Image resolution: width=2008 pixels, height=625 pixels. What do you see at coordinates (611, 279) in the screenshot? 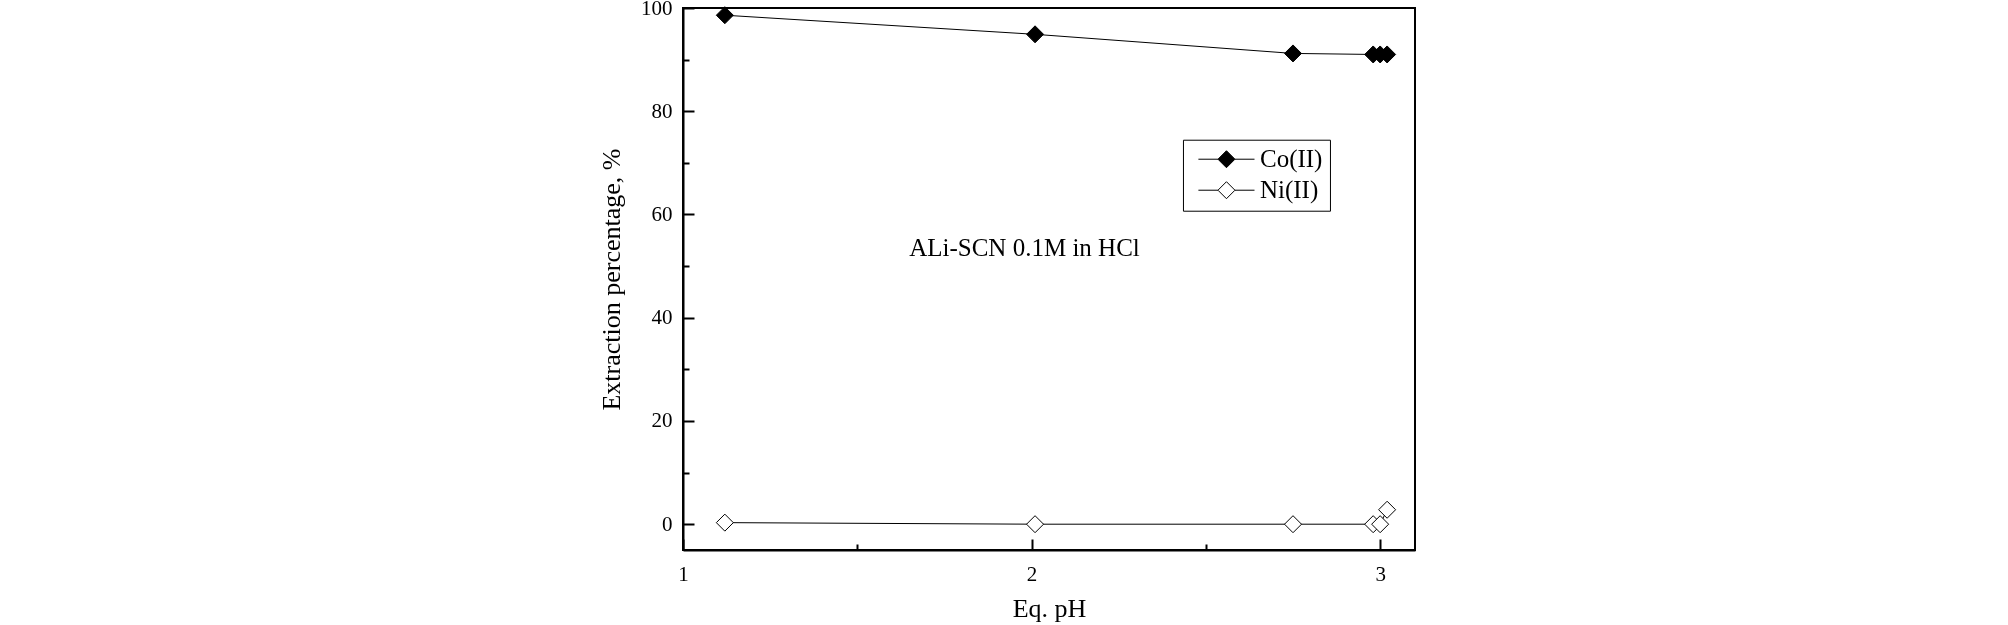
I see `y-axis-title: Extraction percentage, %` at bounding box center [611, 279].